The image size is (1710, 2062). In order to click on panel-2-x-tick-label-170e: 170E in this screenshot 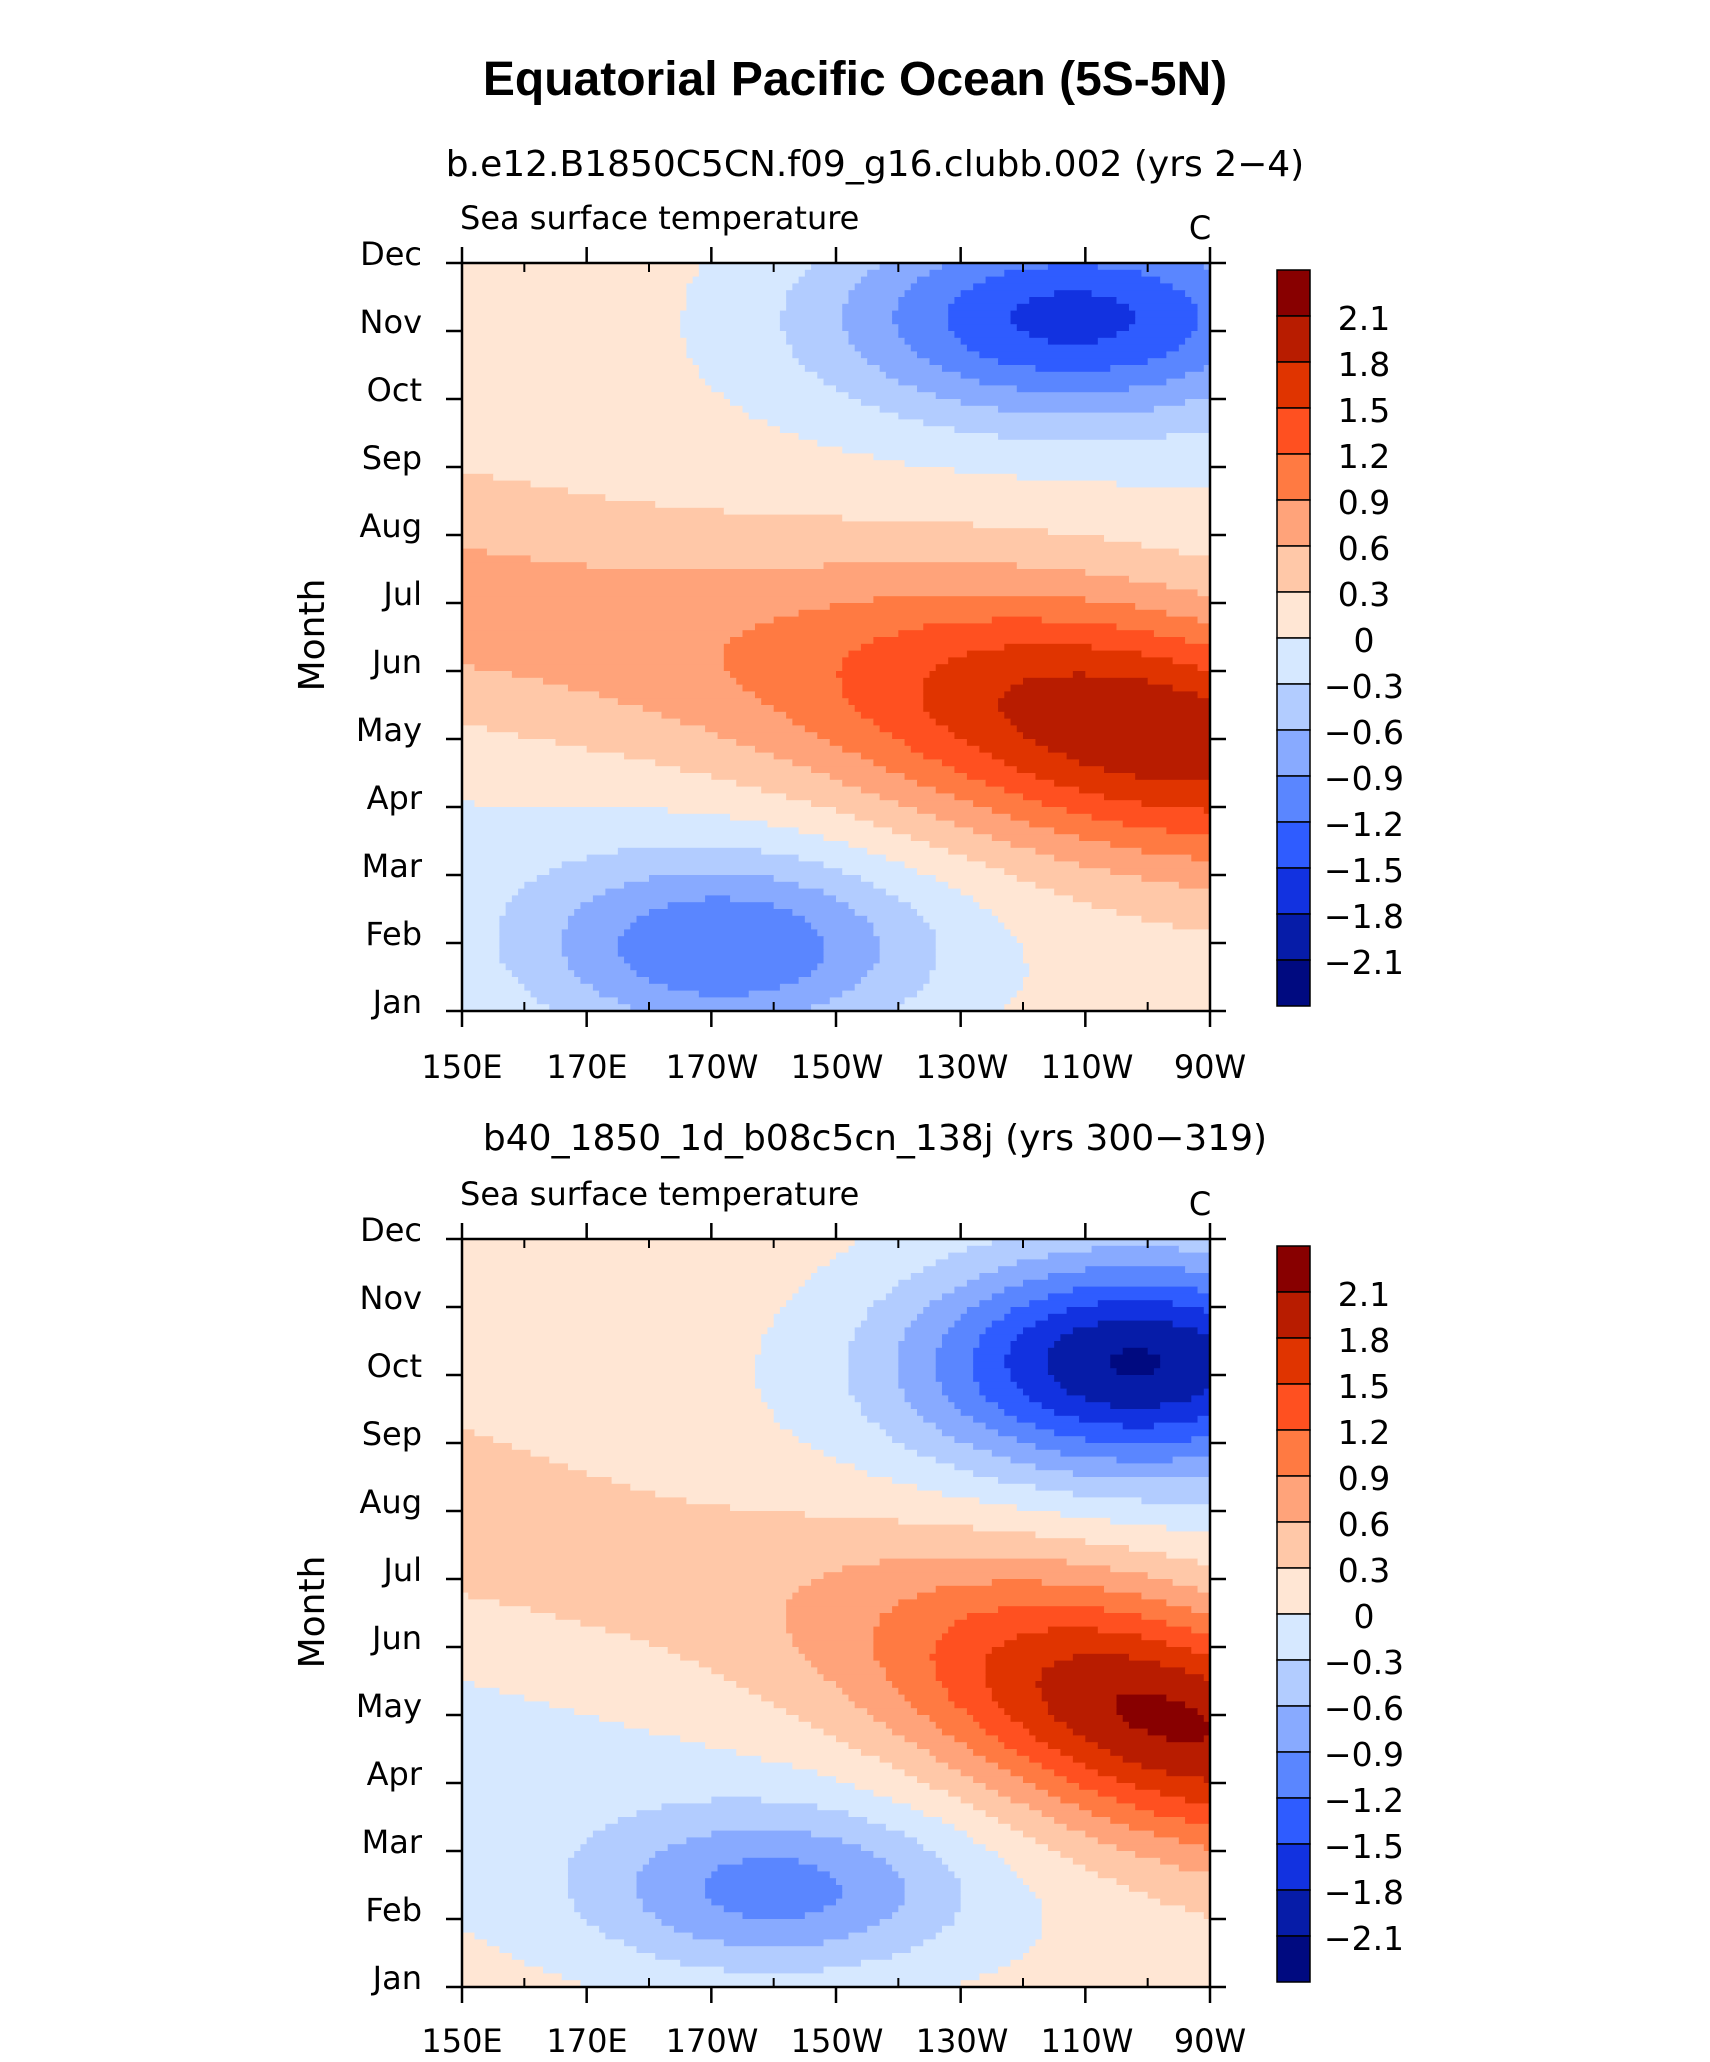, I will do `click(586, 2041)`.